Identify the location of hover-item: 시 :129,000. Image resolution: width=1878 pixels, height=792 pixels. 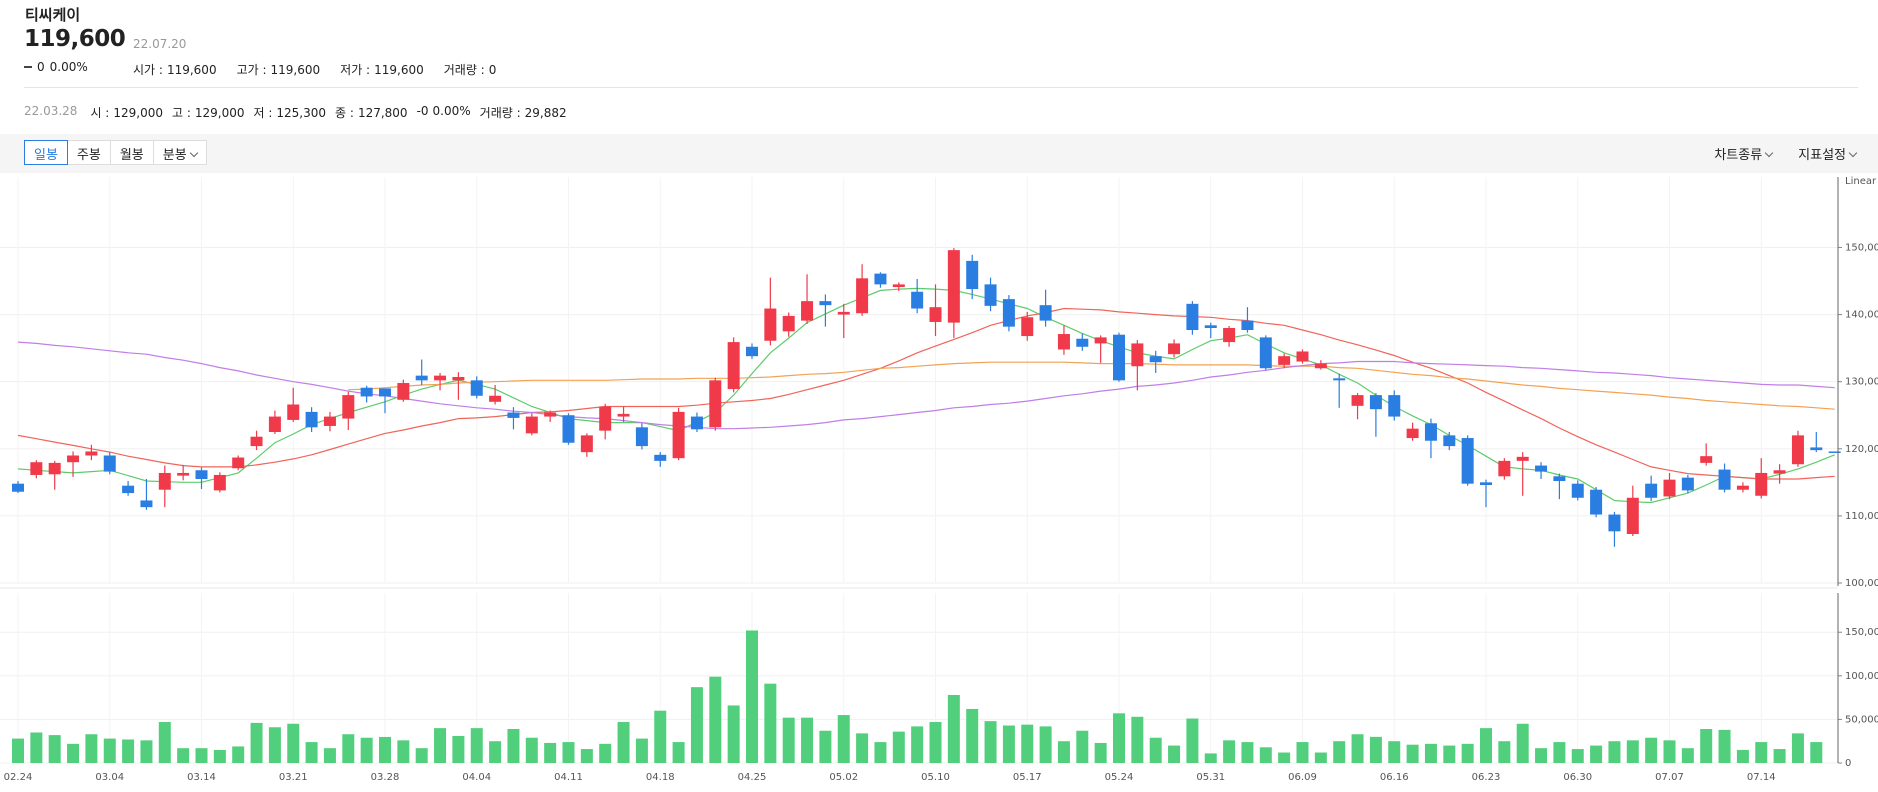
(126, 112).